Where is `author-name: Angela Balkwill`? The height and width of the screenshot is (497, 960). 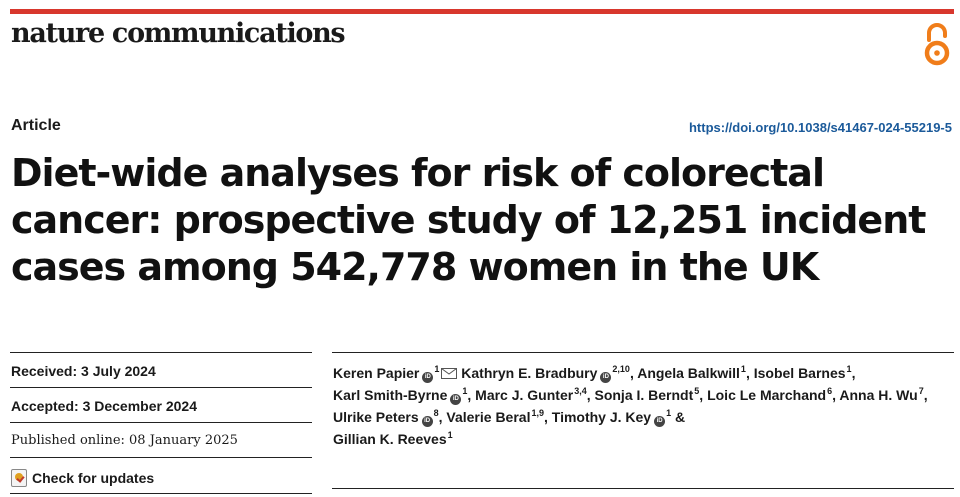
author-name: Angela Balkwill is located at coordinates (688, 373).